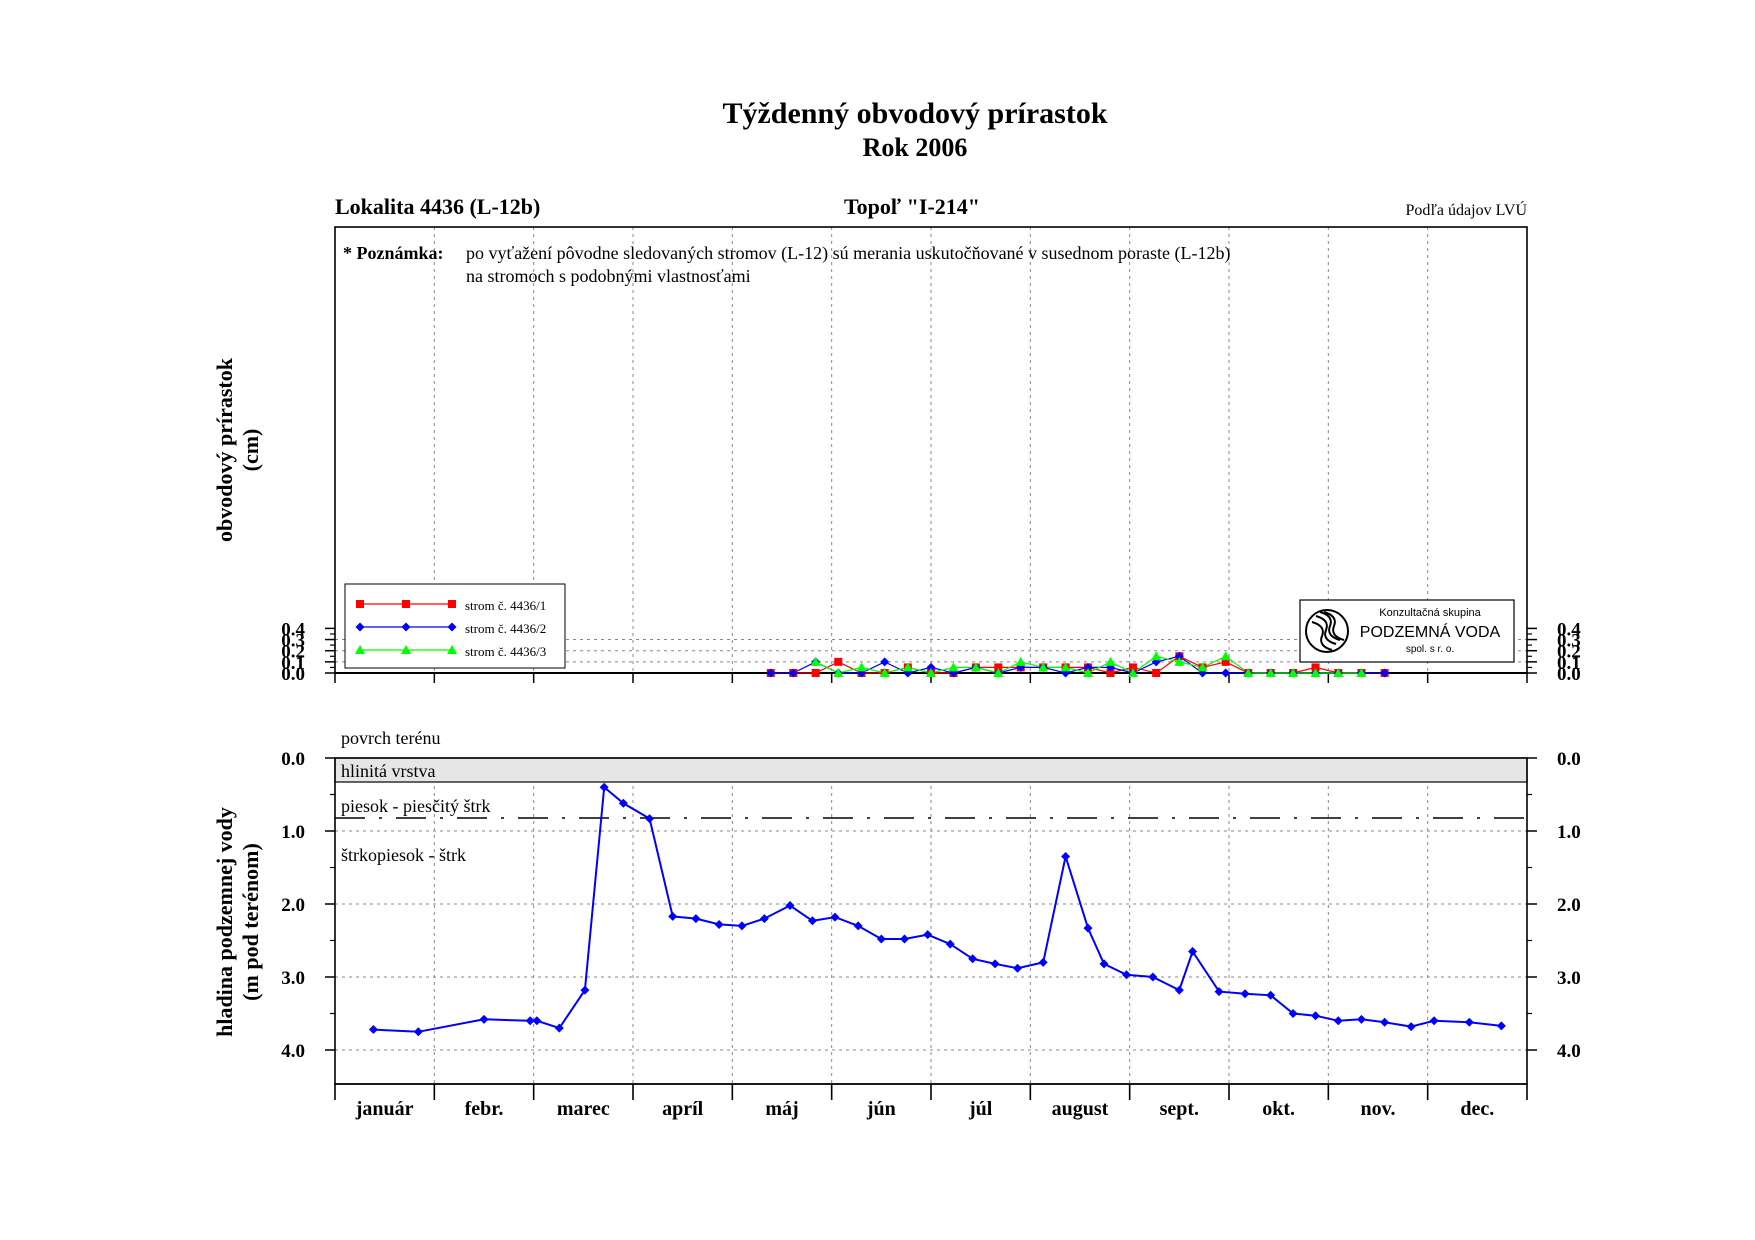 The height and width of the screenshot is (1240, 1755). What do you see at coordinates (937, 909) in the screenshot?
I see `groundwater-level-line` at bounding box center [937, 909].